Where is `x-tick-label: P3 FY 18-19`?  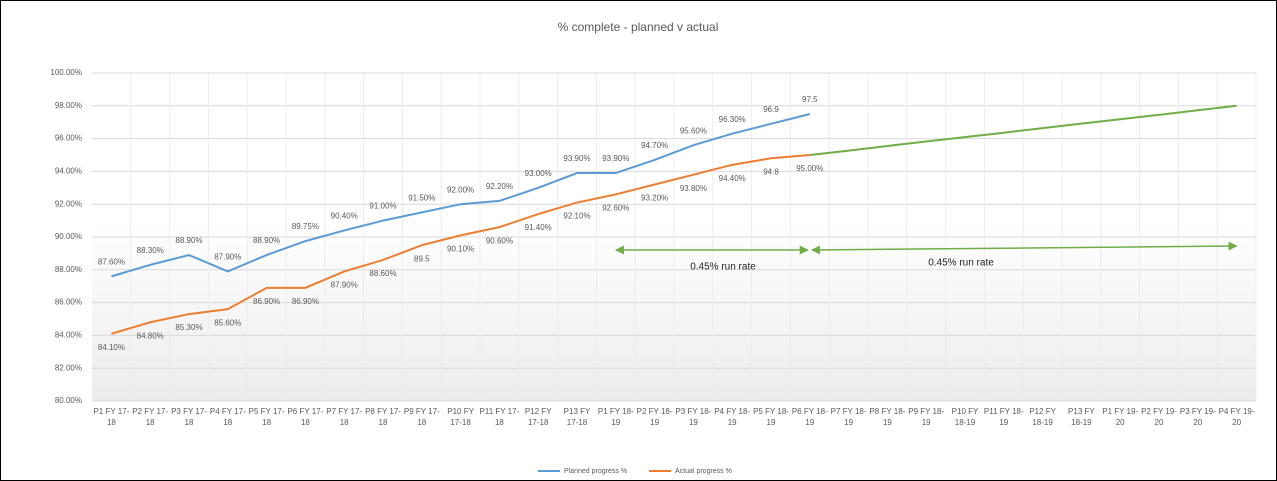 x-tick-label: P3 FY 18-19 is located at coordinates (693, 417).